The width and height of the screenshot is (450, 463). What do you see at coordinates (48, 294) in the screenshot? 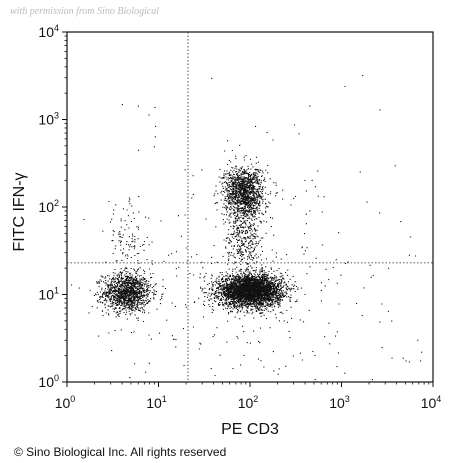
I see `y-tick-label: 10¹` at bounding box center [48, 294].